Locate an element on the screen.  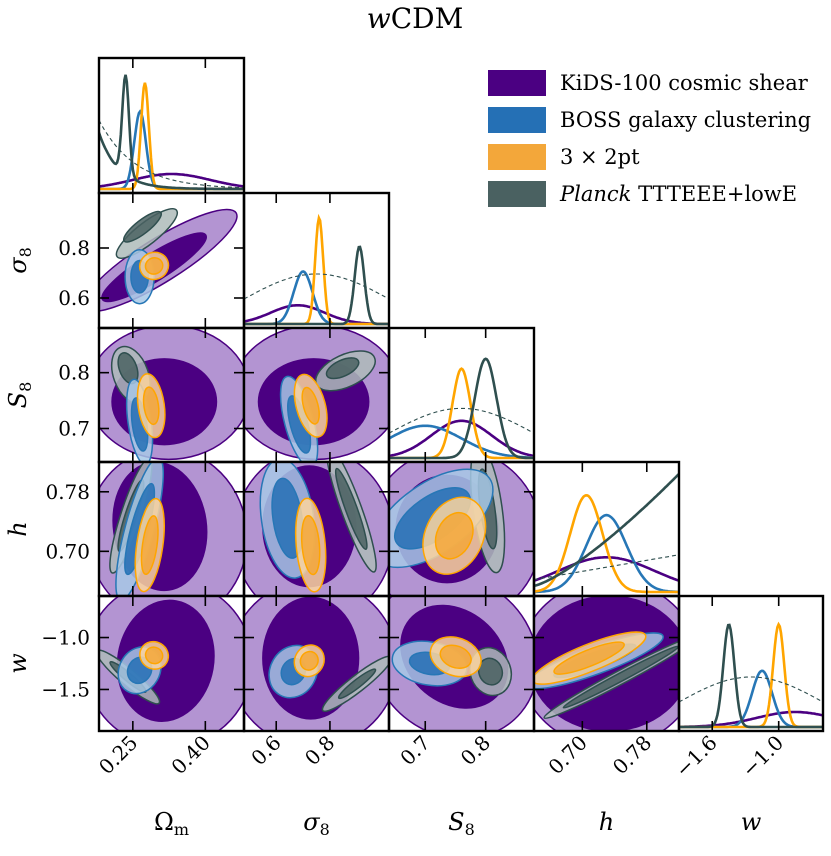
panel-h-vs-om is located at coordinates (171, 529).